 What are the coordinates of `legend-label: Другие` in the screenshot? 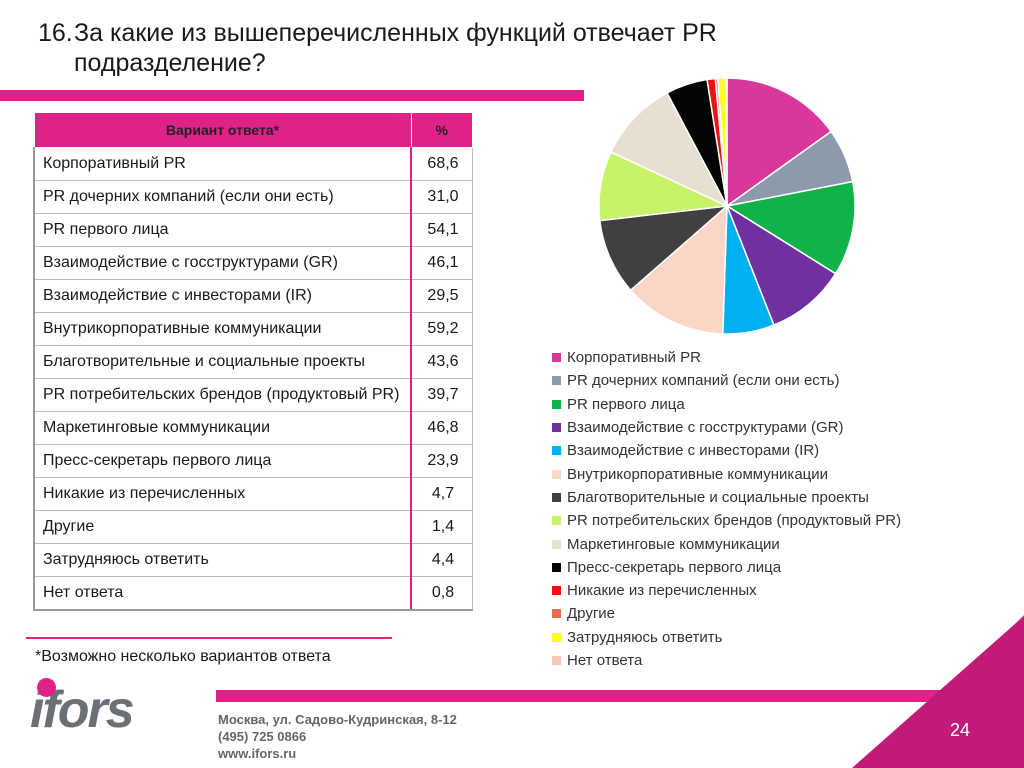 It's located at (591, 614).